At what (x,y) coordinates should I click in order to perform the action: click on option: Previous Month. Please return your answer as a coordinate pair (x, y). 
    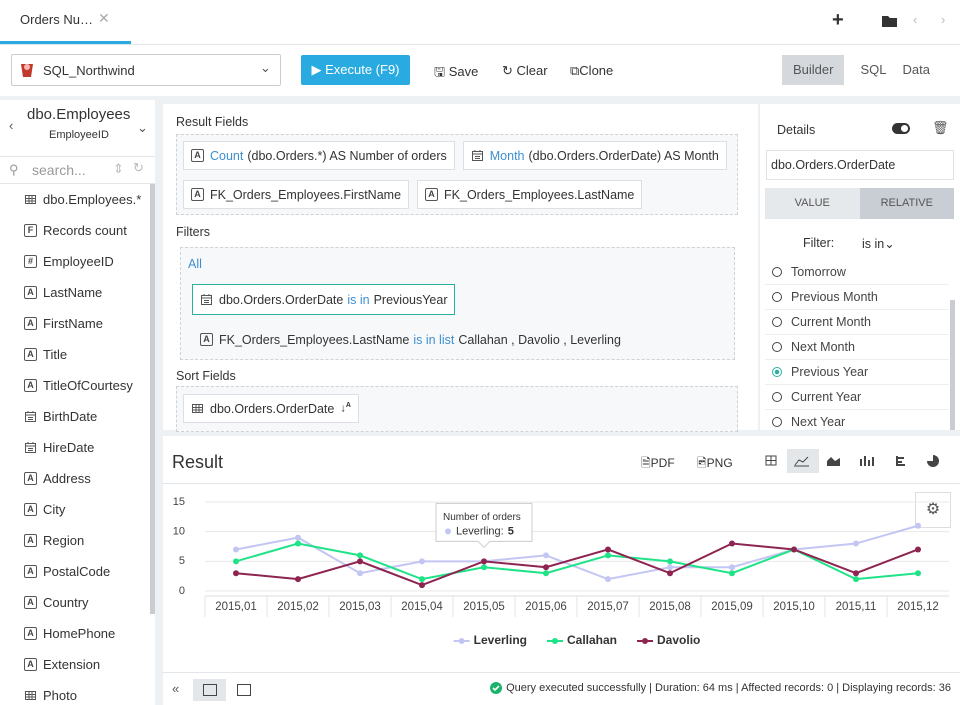
    Looking at the image, I should click on (857, 297).